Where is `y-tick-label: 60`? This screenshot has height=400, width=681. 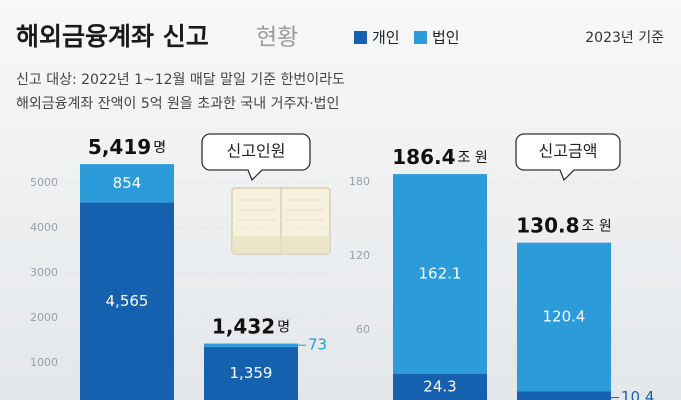
y-tick-label: 60 is located at coordinates (363, 329).